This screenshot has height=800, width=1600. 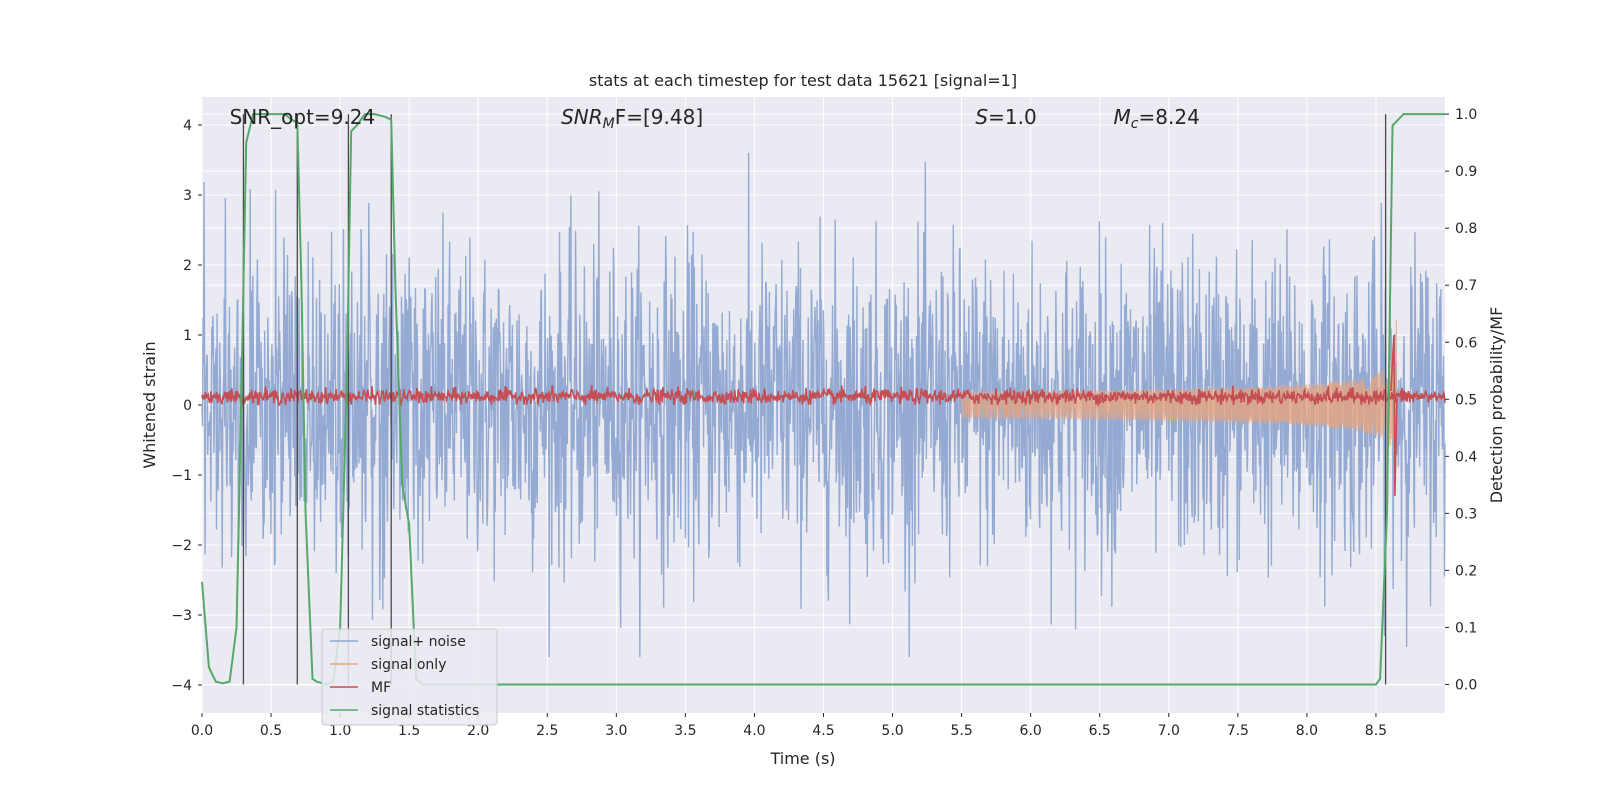 What do you see at coordinates (1496, 405) in the screenshot?
I see `y-axis-right-label: Detection probability/MF` at bounding box center [1496, 405].